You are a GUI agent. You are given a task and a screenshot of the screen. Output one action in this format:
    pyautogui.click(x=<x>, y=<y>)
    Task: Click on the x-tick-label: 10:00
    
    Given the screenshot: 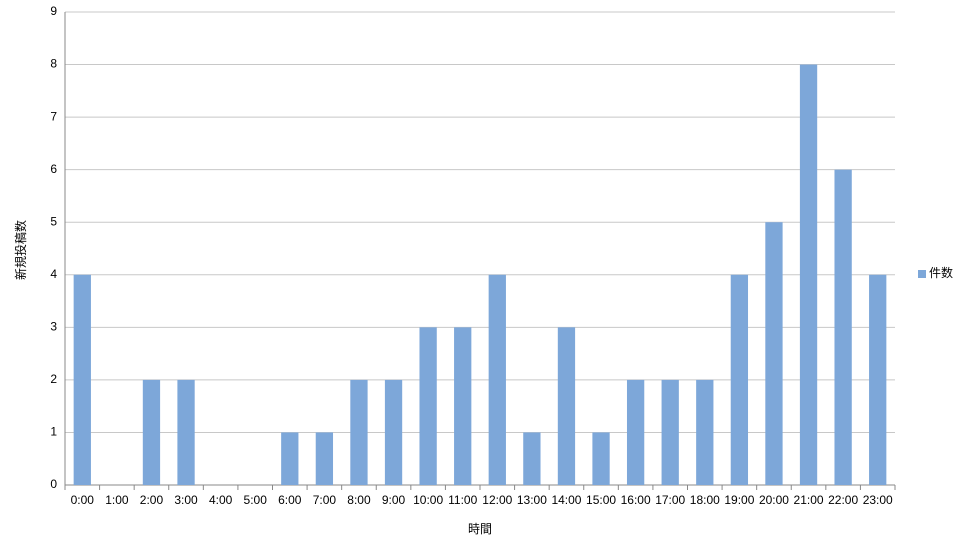 What is the action you would take?
    pyautogui.click(x=428, y=500)
    